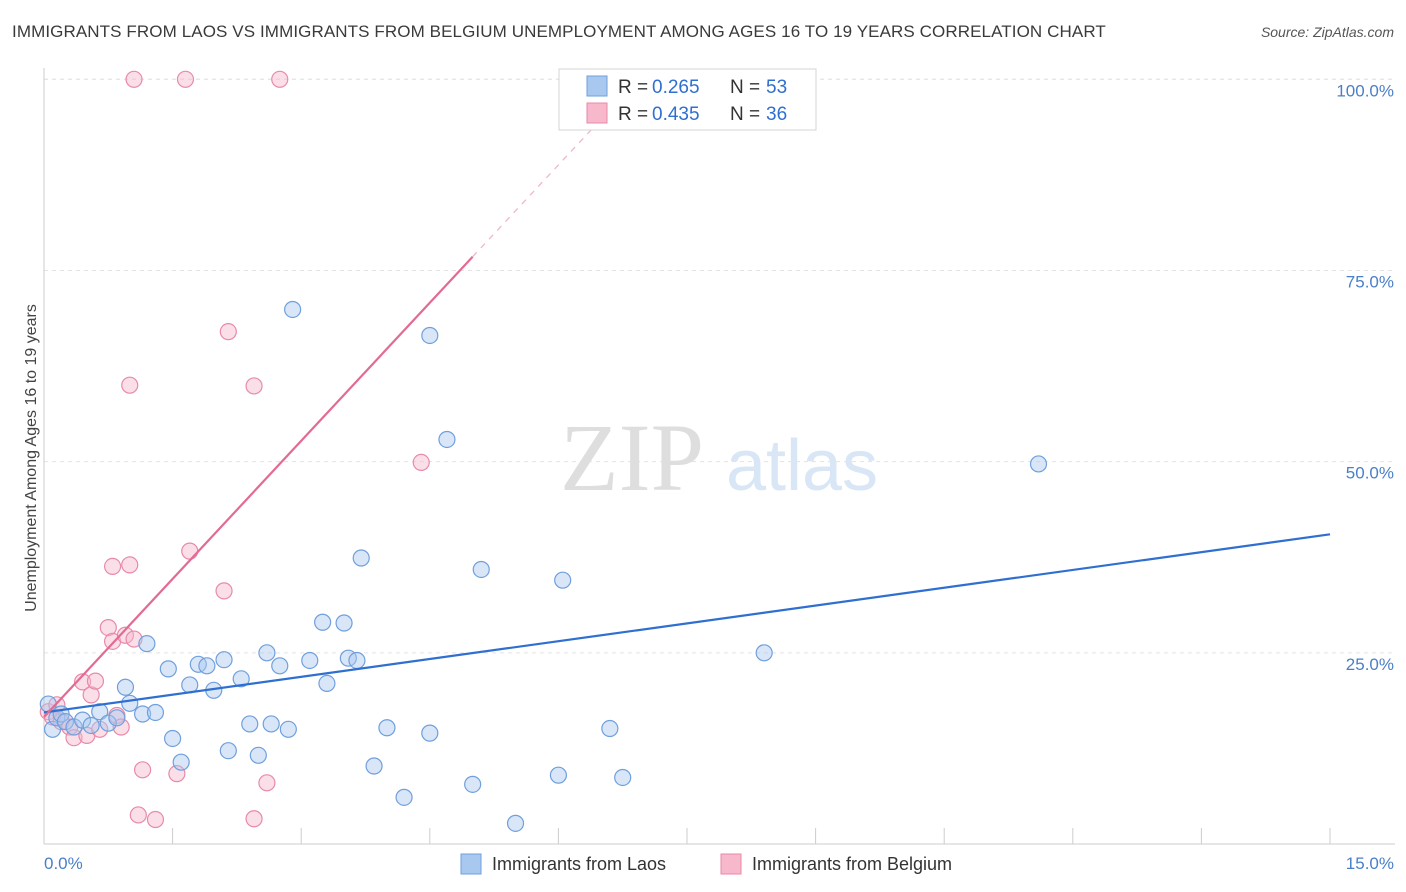 The image size is (1406, 892). I want to click on bottom-legend-label-laos: Immigrants from Laos, so click(579, 864).